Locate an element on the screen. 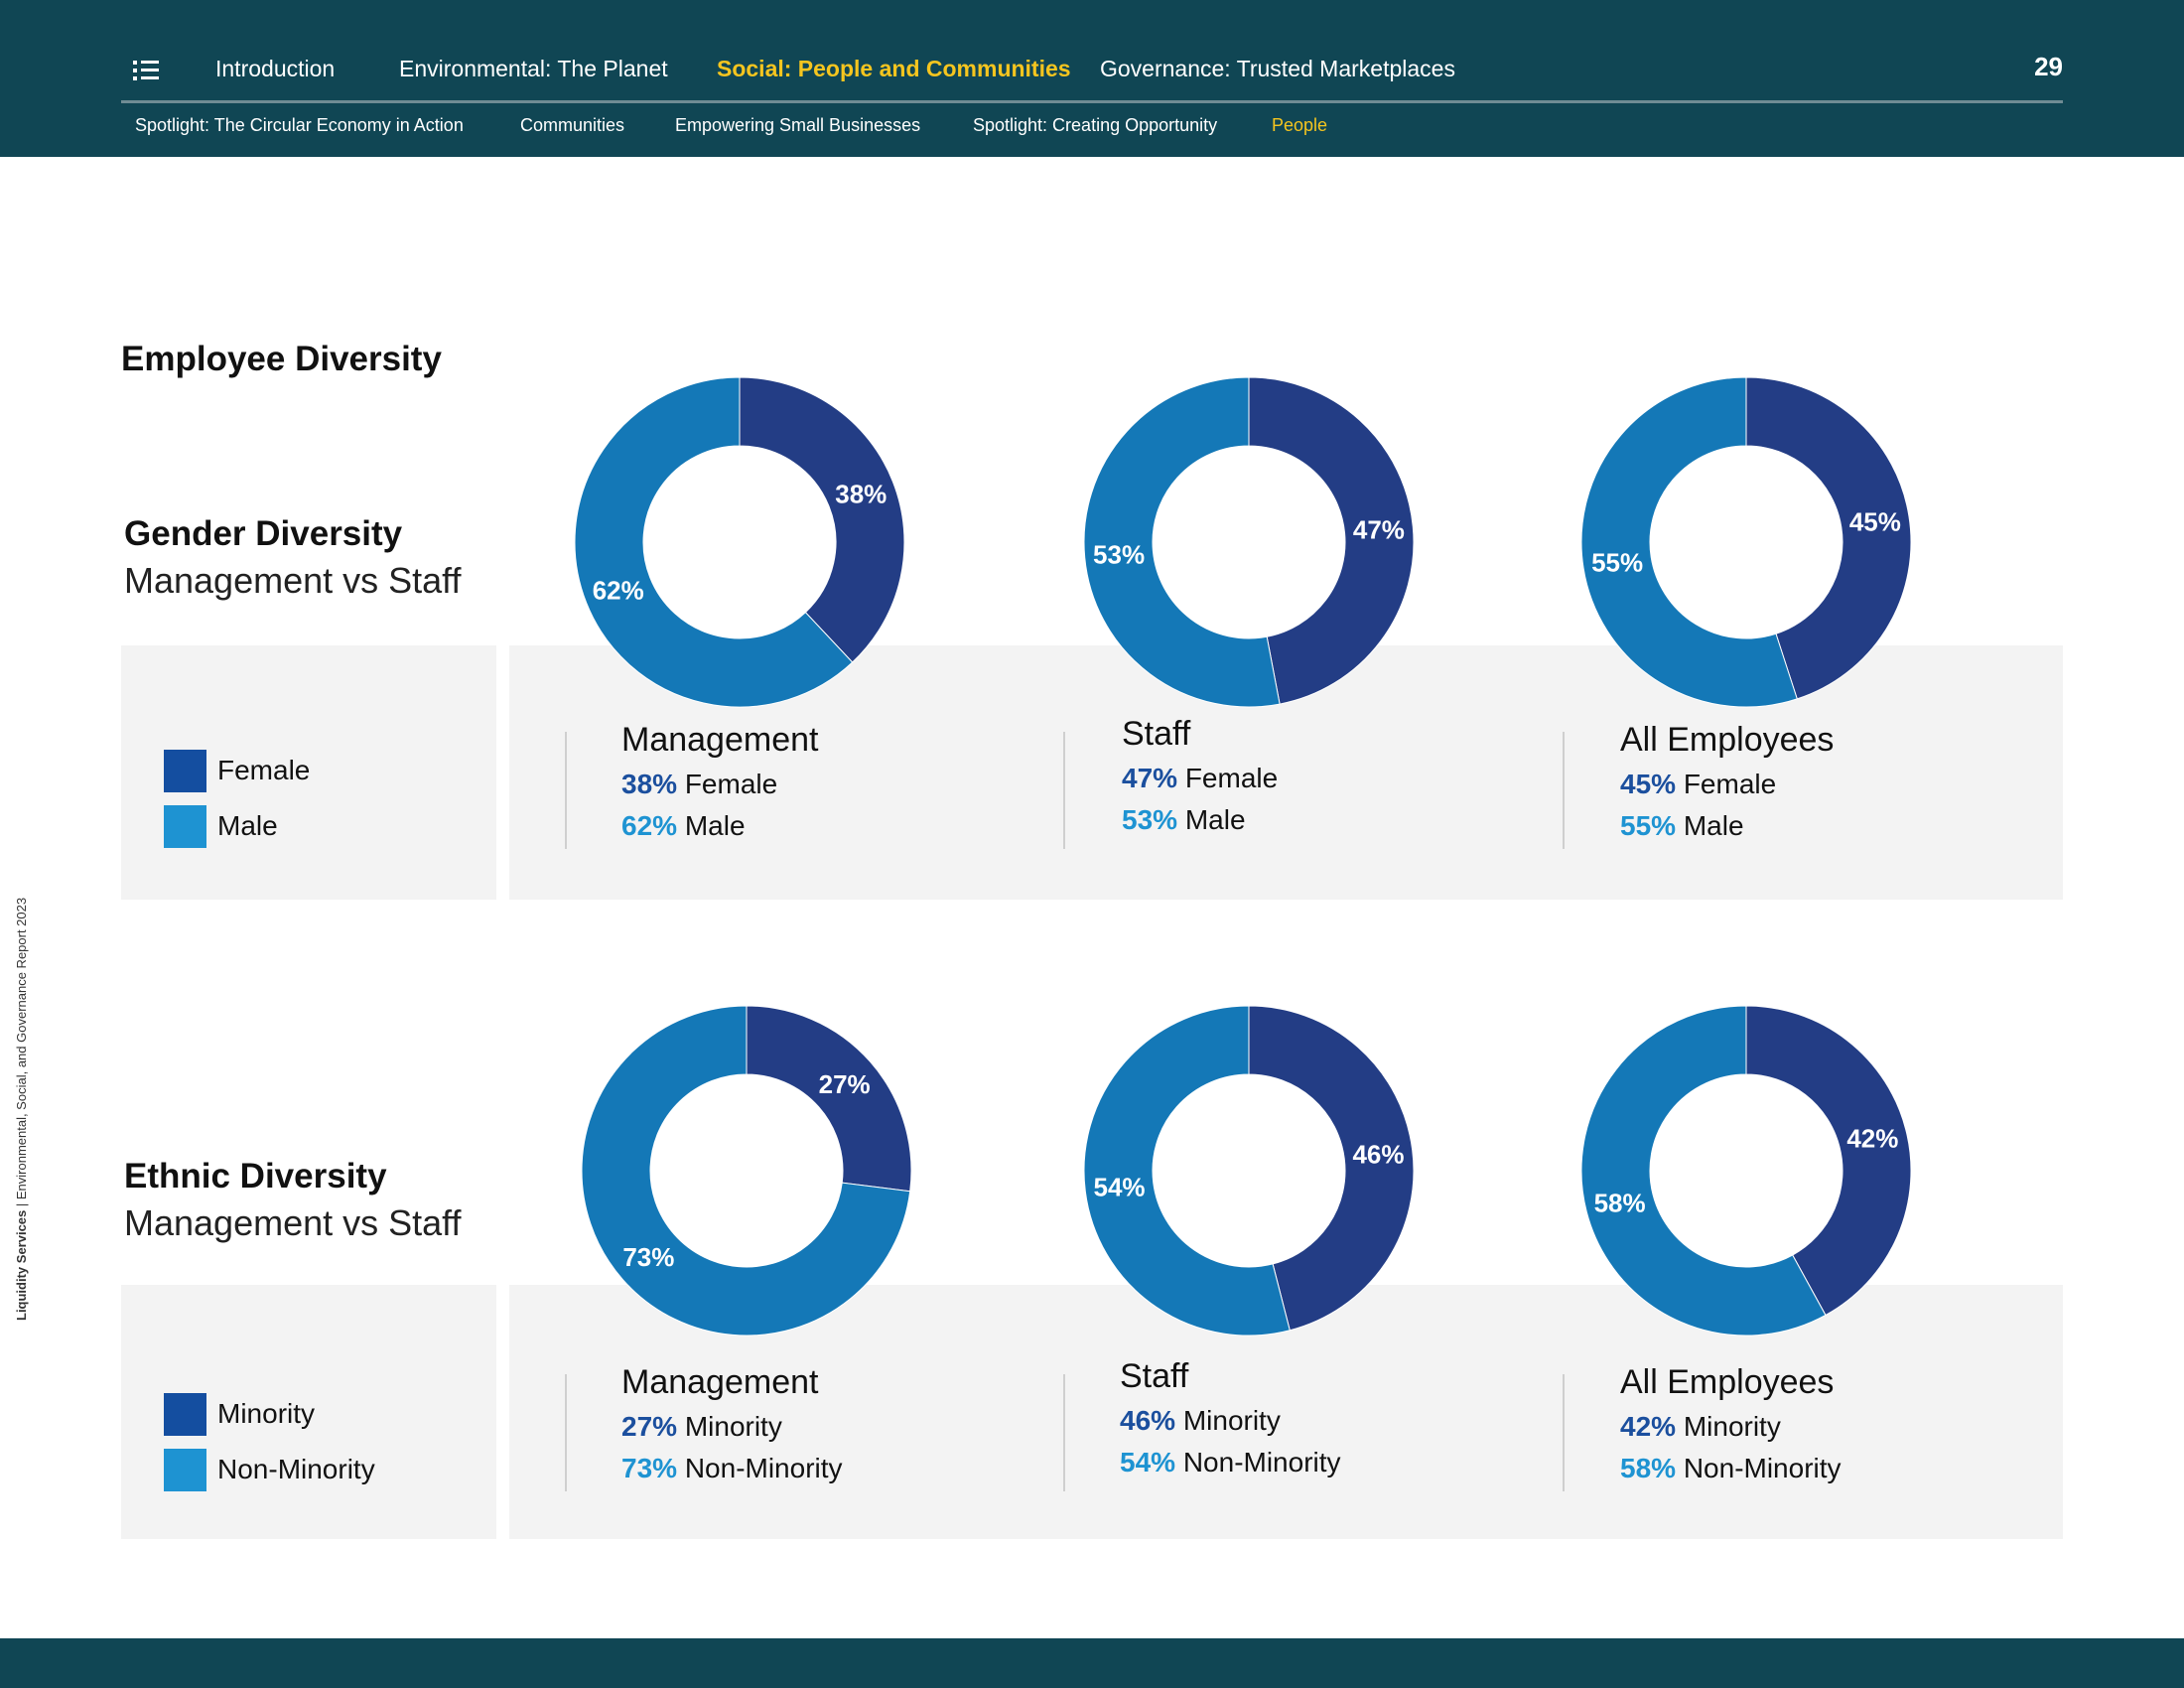 This screenshot has width=2184, height=1688. donut-slice-label: 38% is located at coordinates (861, 494).